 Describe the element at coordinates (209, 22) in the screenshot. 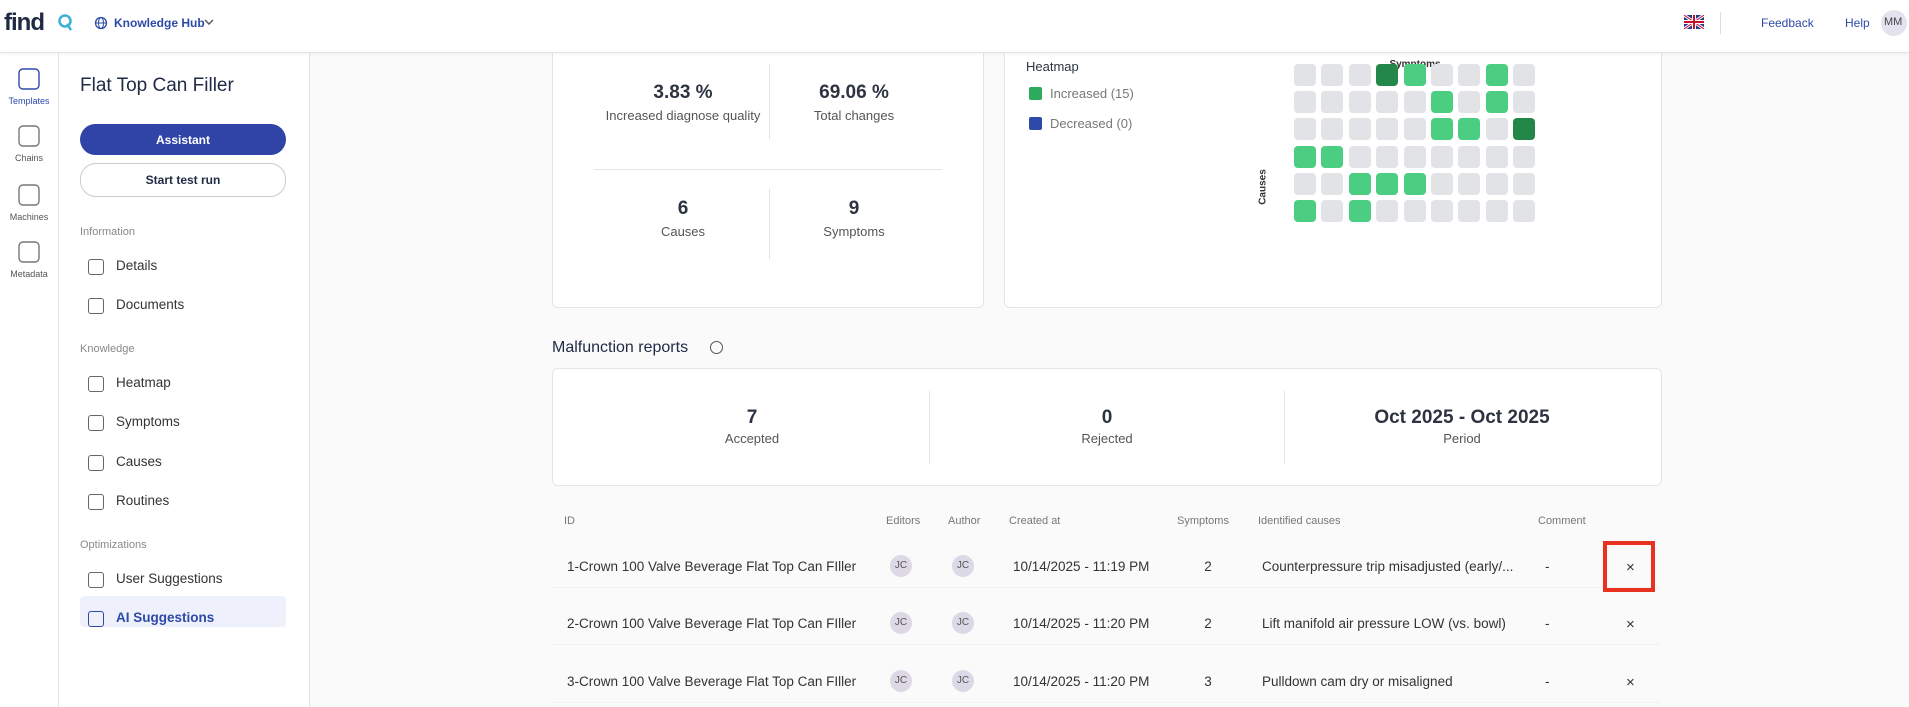

I see `chevron` at that location.